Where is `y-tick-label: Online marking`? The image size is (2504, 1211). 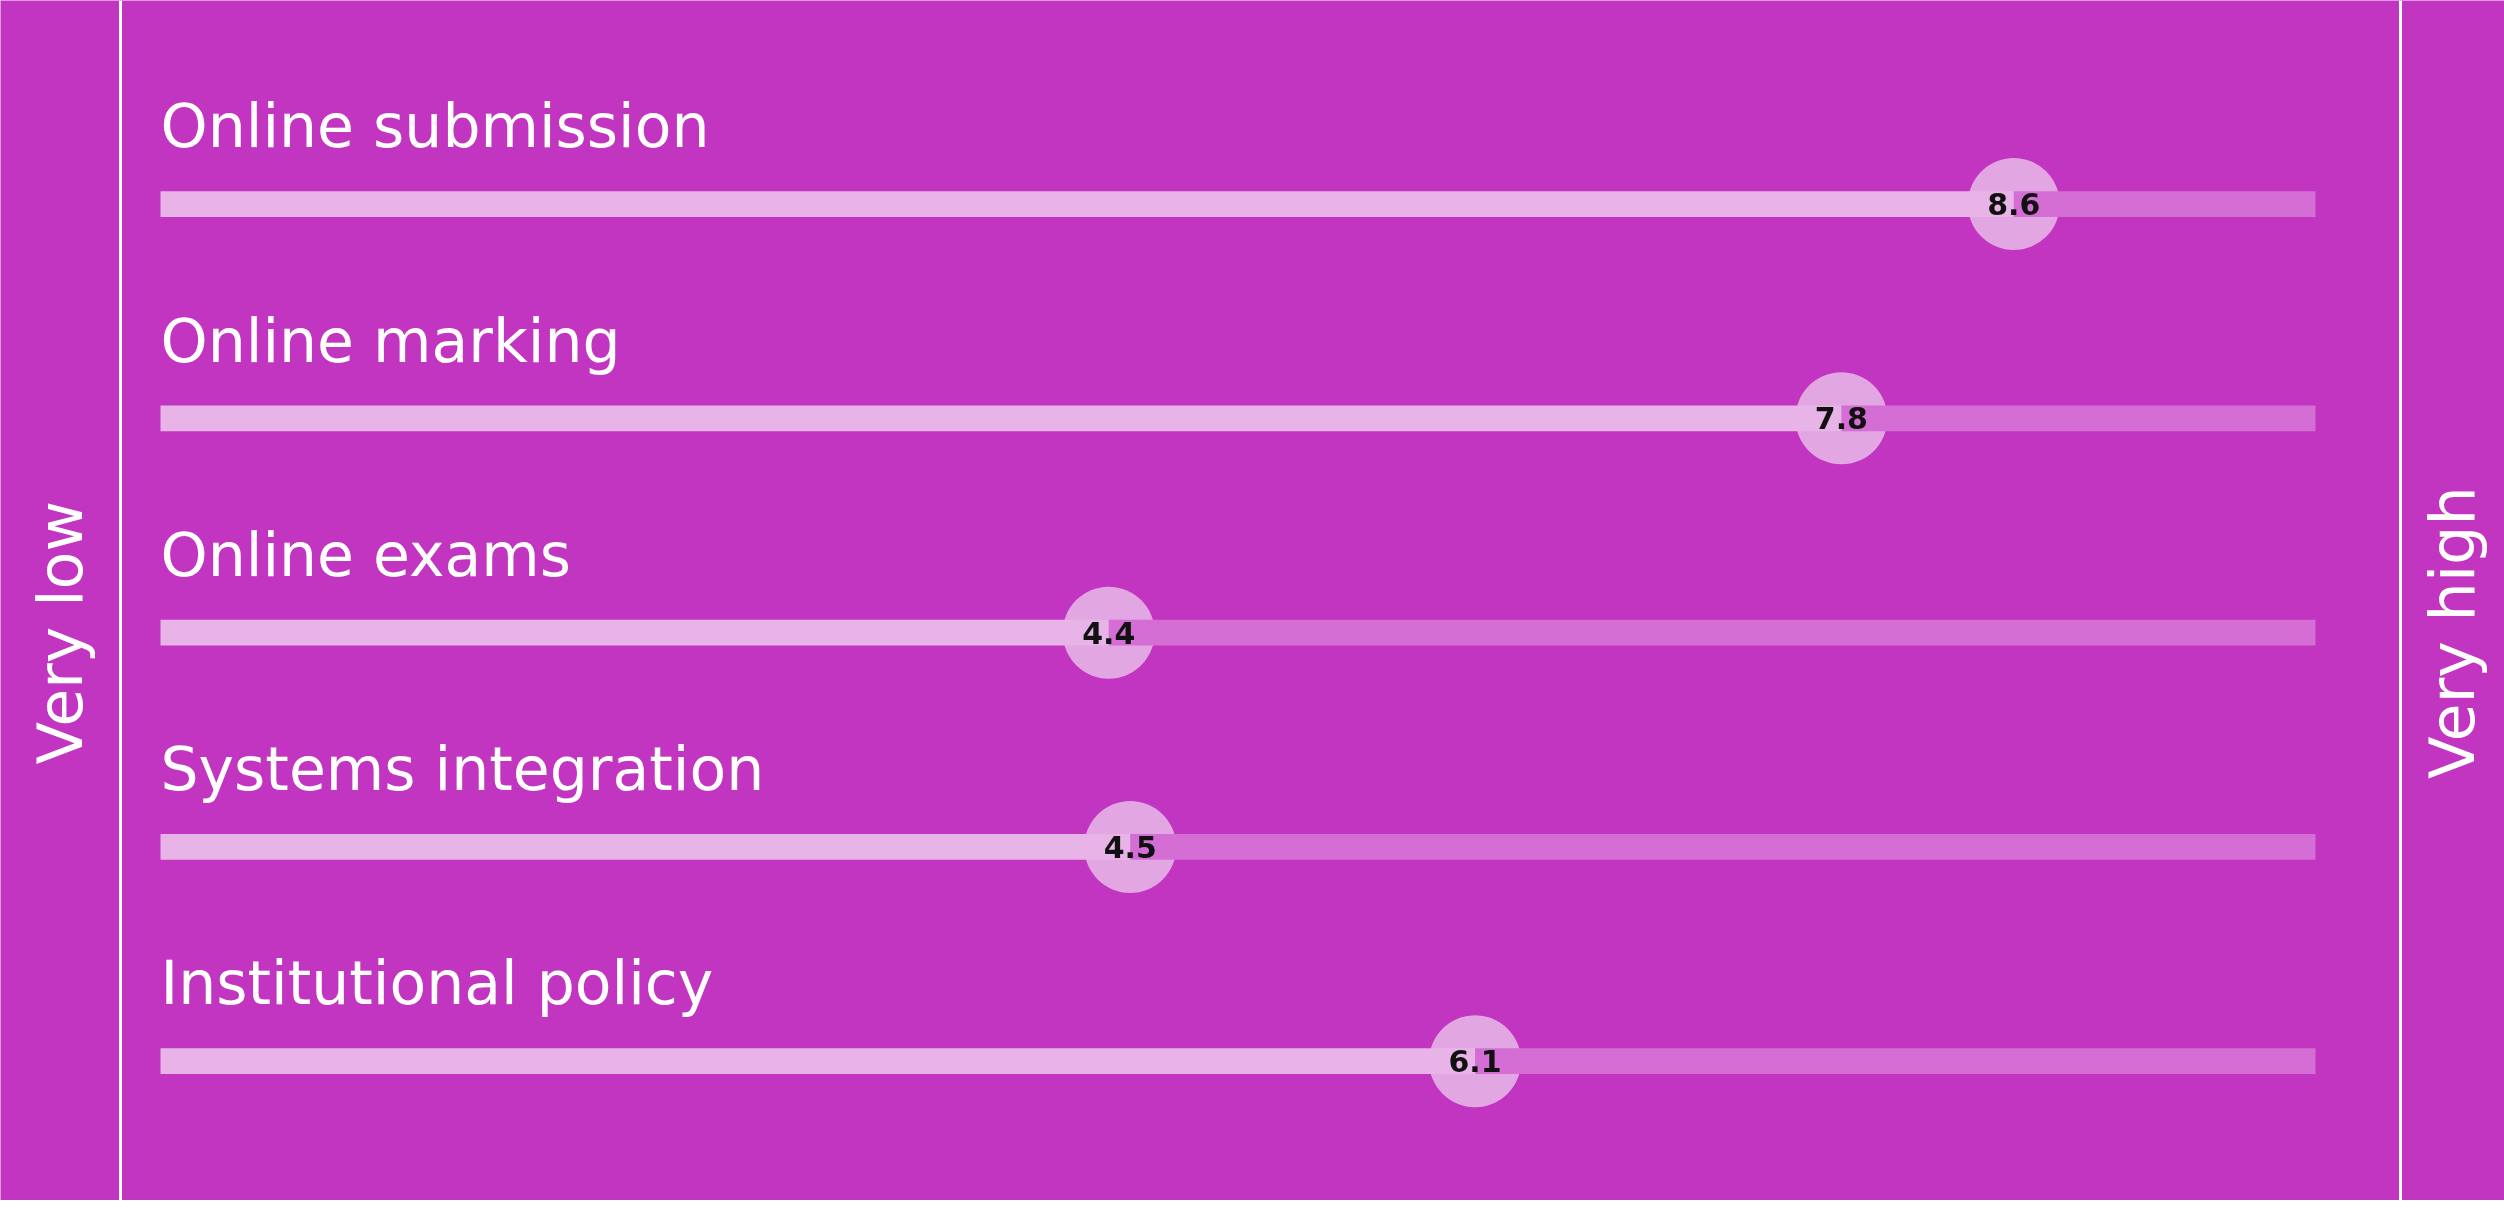
y-tick-label: Online marking is located at coordinates (390, 340).